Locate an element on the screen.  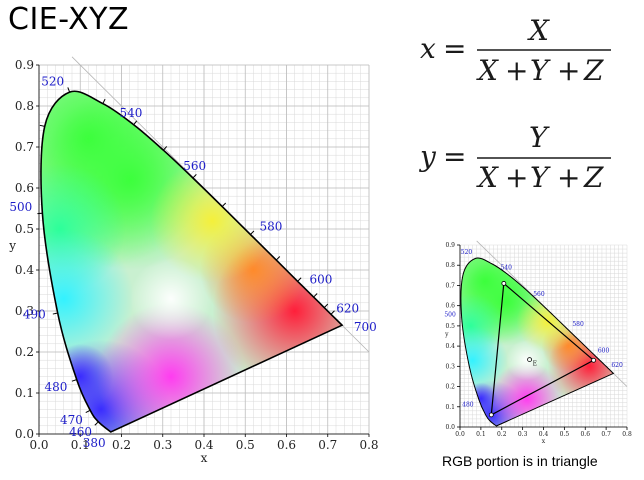
inset-y-tick-label: 0.6 is located at coordinates (450, 306).